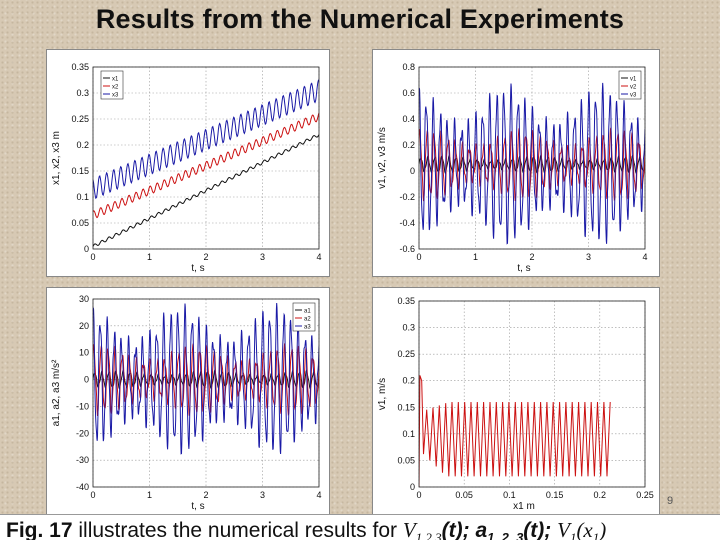 The height and width of the screenshot is (540, 720). Describe the element at coordinates (555, 495) in the screenshot. I see `x-tick-label: 0.15` at that location.